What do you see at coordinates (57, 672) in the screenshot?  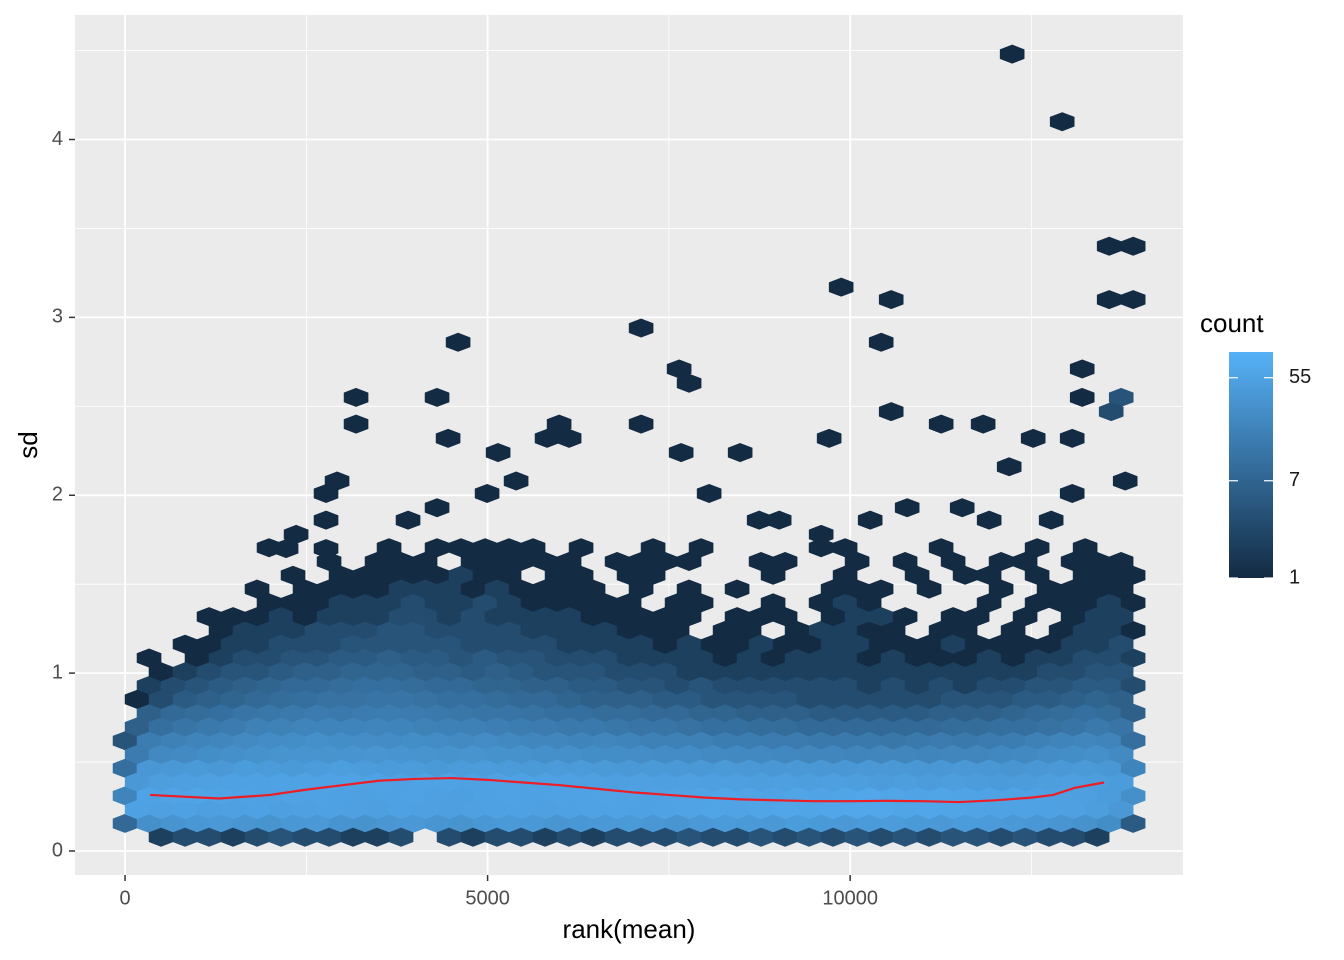 I see `y-tick-label: 1` at bounding box center [57, 672].